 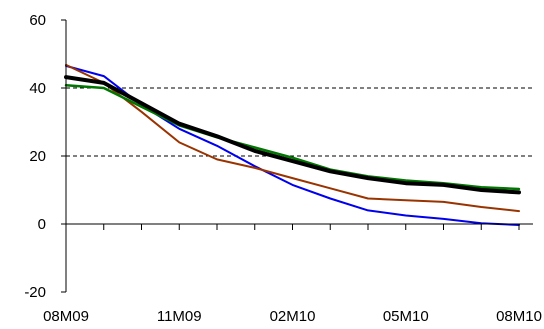 What do you see at coordinates (519, 316) in the screenshot?
I see `x-tick-label: 08M10` at bounding box center [519, 316].